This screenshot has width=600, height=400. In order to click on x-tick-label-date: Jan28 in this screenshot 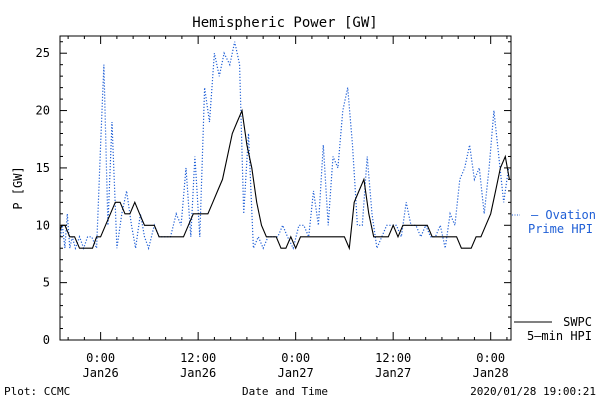, I will do `click(491, 373)`.